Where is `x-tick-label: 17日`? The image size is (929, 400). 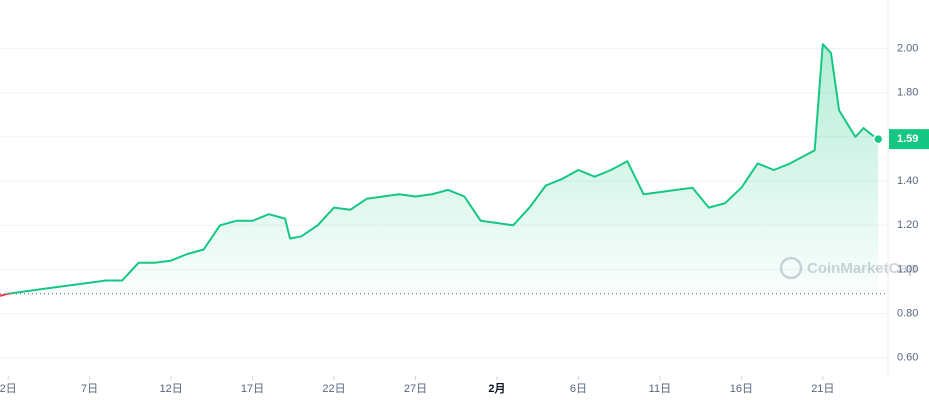 x-tick-label: 17日 is located at coordinates (252, 389).